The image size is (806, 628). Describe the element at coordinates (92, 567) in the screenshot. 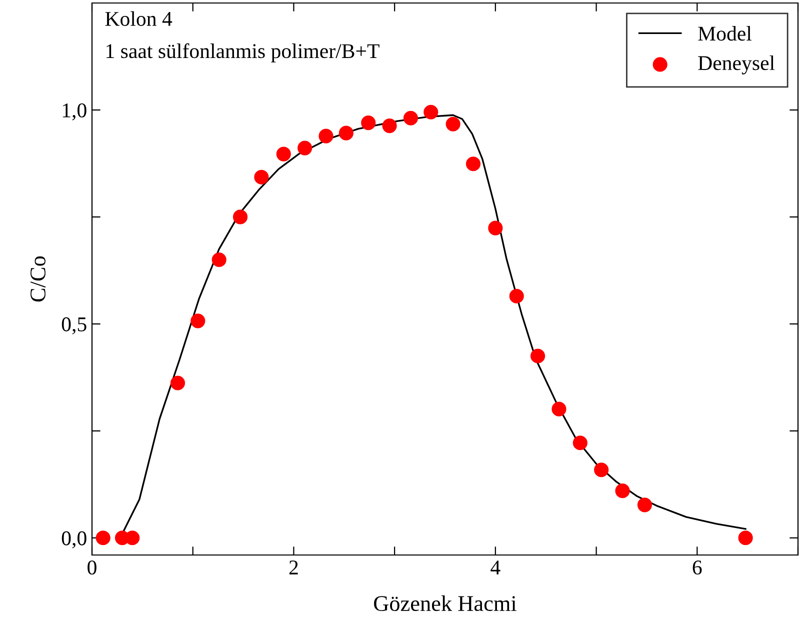

I see `x-tick-label: 0` at that location.